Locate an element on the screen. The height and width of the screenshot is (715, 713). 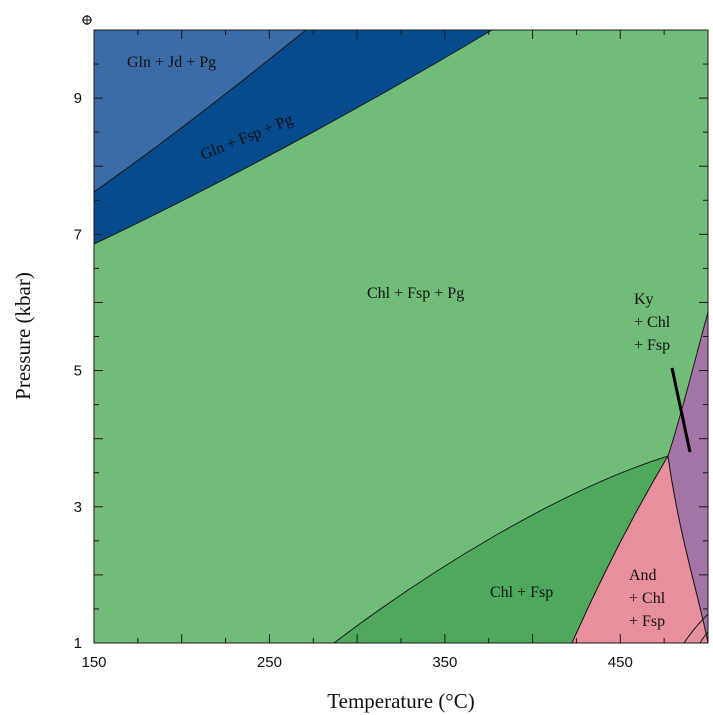
x-axis-title: Temperature (°C) is located at coordinates (400, 701).